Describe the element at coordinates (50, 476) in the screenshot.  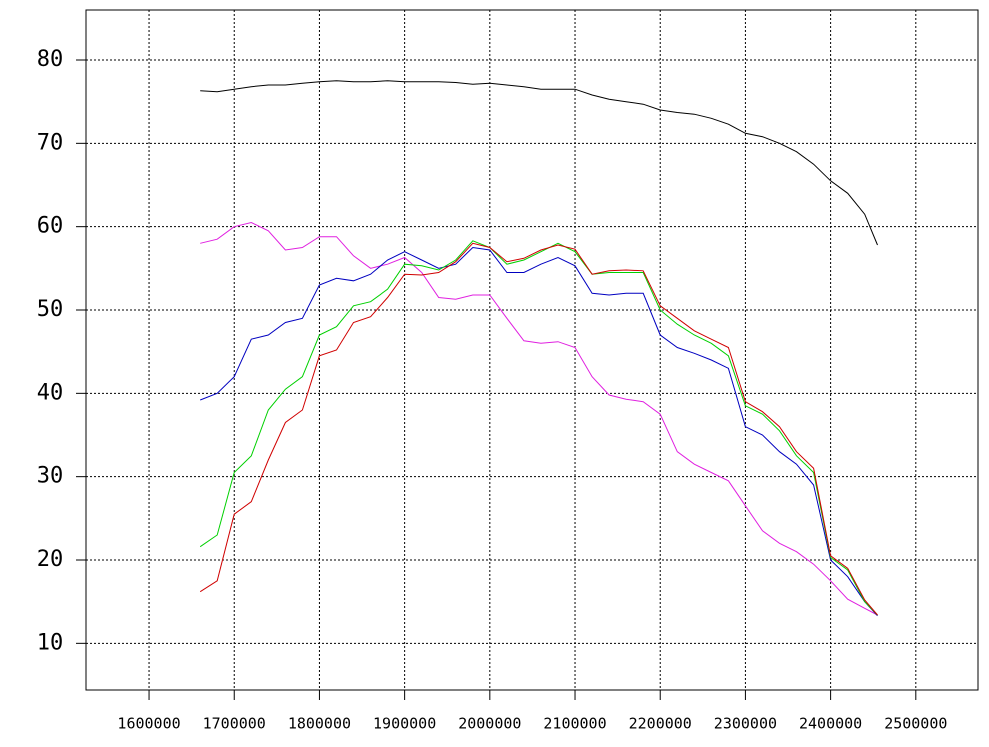
I see `y-tick-label: 30` at that location.